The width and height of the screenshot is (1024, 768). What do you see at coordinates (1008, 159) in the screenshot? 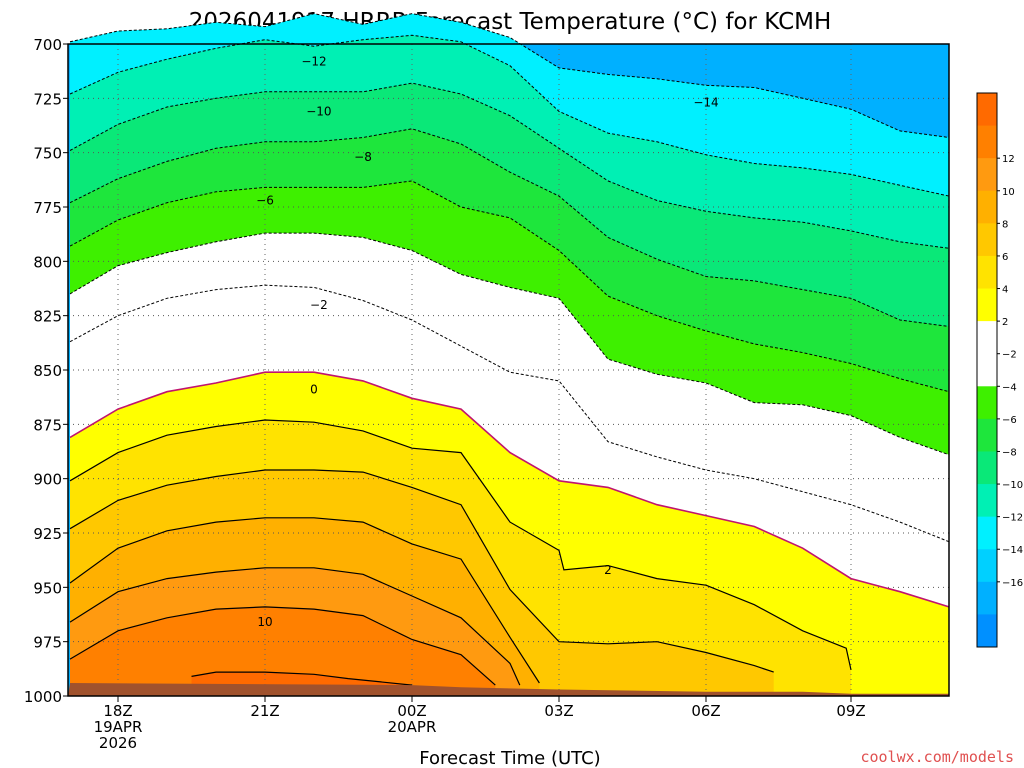
I see `colorbar-label: 12` at bounding box center [1008, 159].